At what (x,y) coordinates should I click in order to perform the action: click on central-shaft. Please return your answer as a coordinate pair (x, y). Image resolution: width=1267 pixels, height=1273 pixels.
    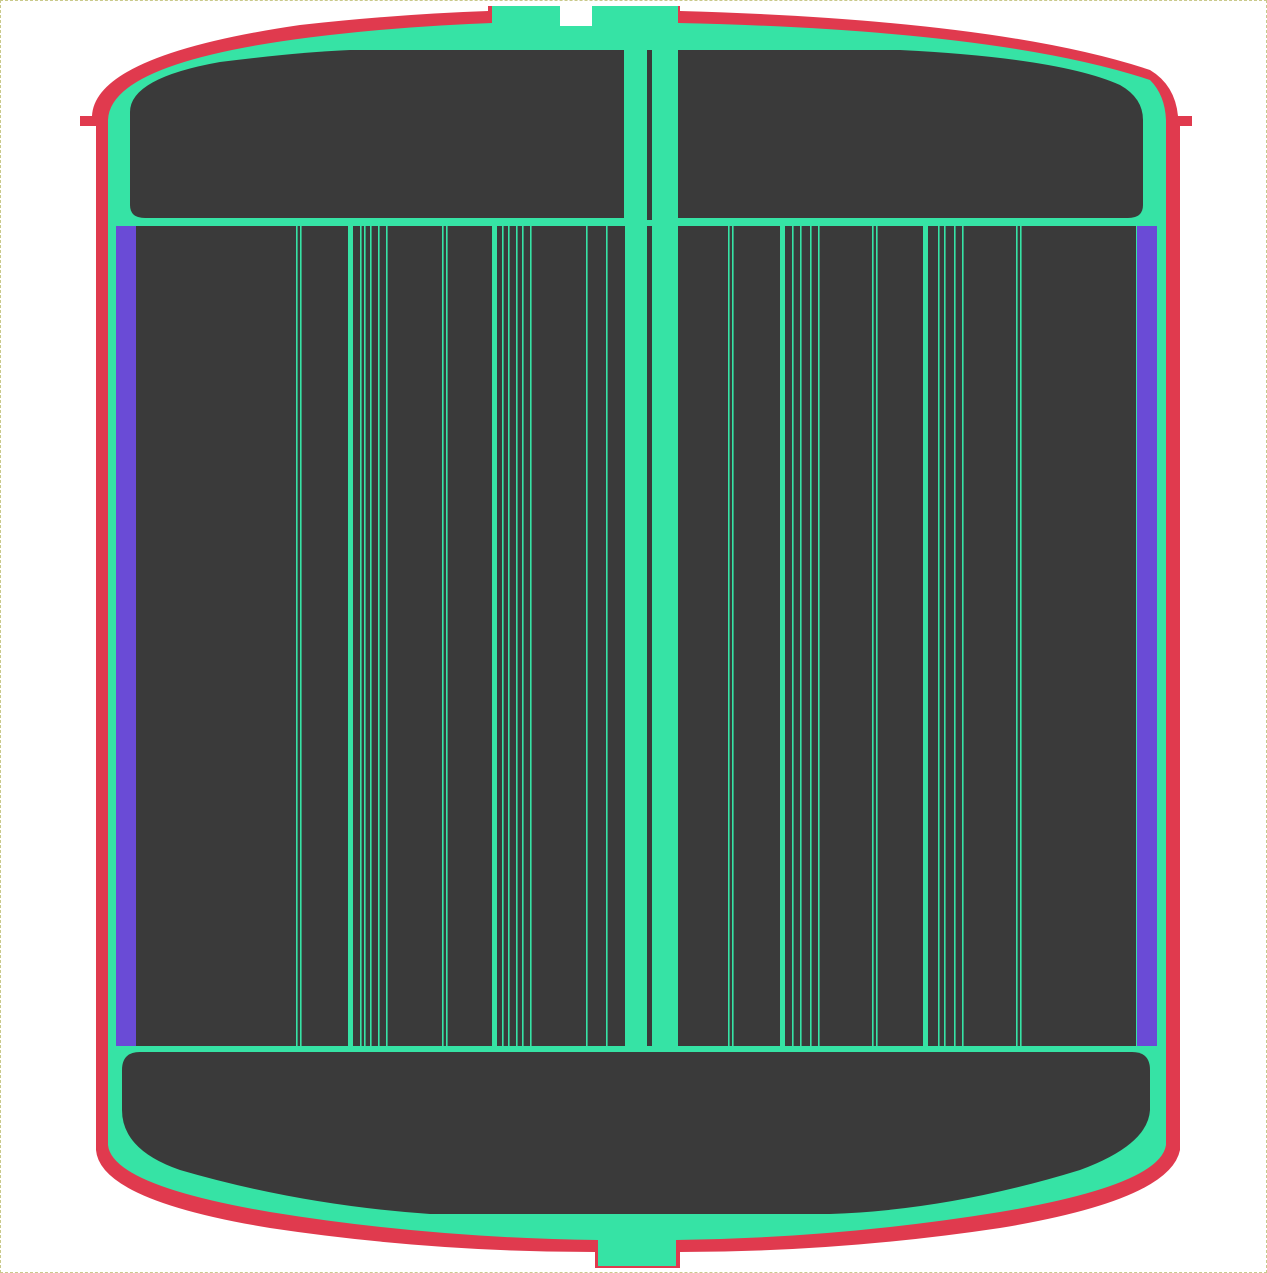
    Looking at the image, I should click on (651, 550).